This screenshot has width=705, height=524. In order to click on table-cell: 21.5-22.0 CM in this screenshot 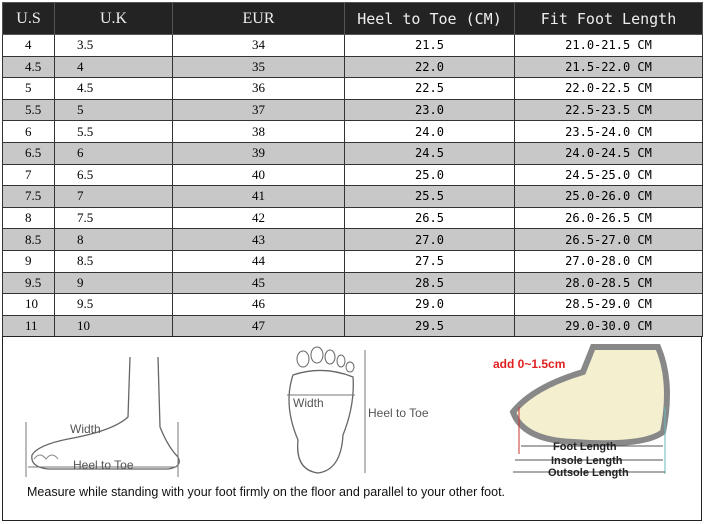, I will do `click(608, 67)`.